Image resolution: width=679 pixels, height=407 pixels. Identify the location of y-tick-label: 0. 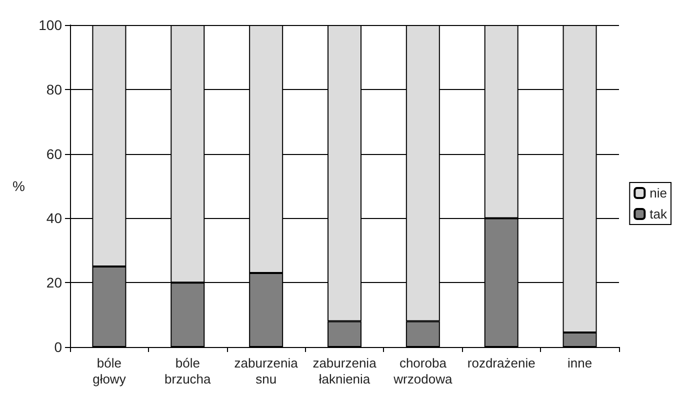
(58, 347).